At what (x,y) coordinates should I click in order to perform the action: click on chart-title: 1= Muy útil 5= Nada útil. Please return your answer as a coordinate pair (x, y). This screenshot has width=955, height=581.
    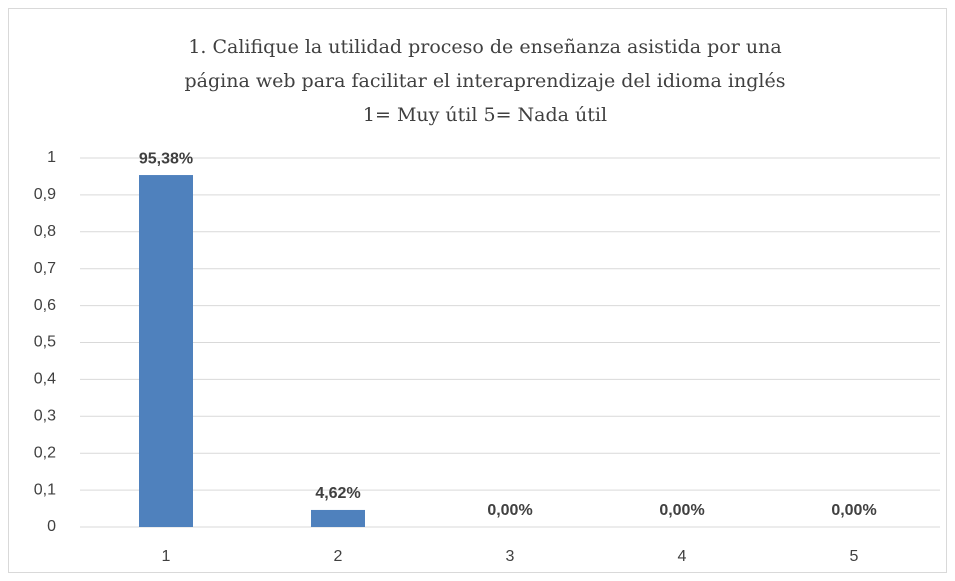
    Looking at the image, I should click on (485, 115).